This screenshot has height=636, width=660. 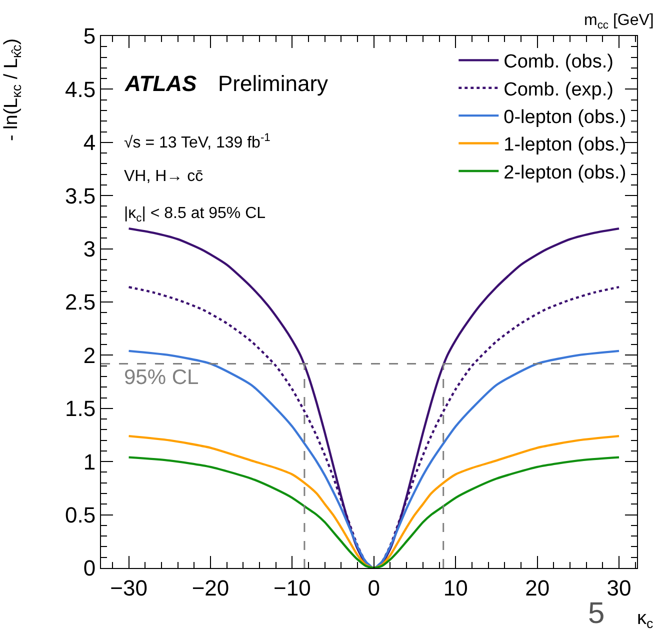 I want to click on y-tick-label: 2, so click(x=89, y=355).